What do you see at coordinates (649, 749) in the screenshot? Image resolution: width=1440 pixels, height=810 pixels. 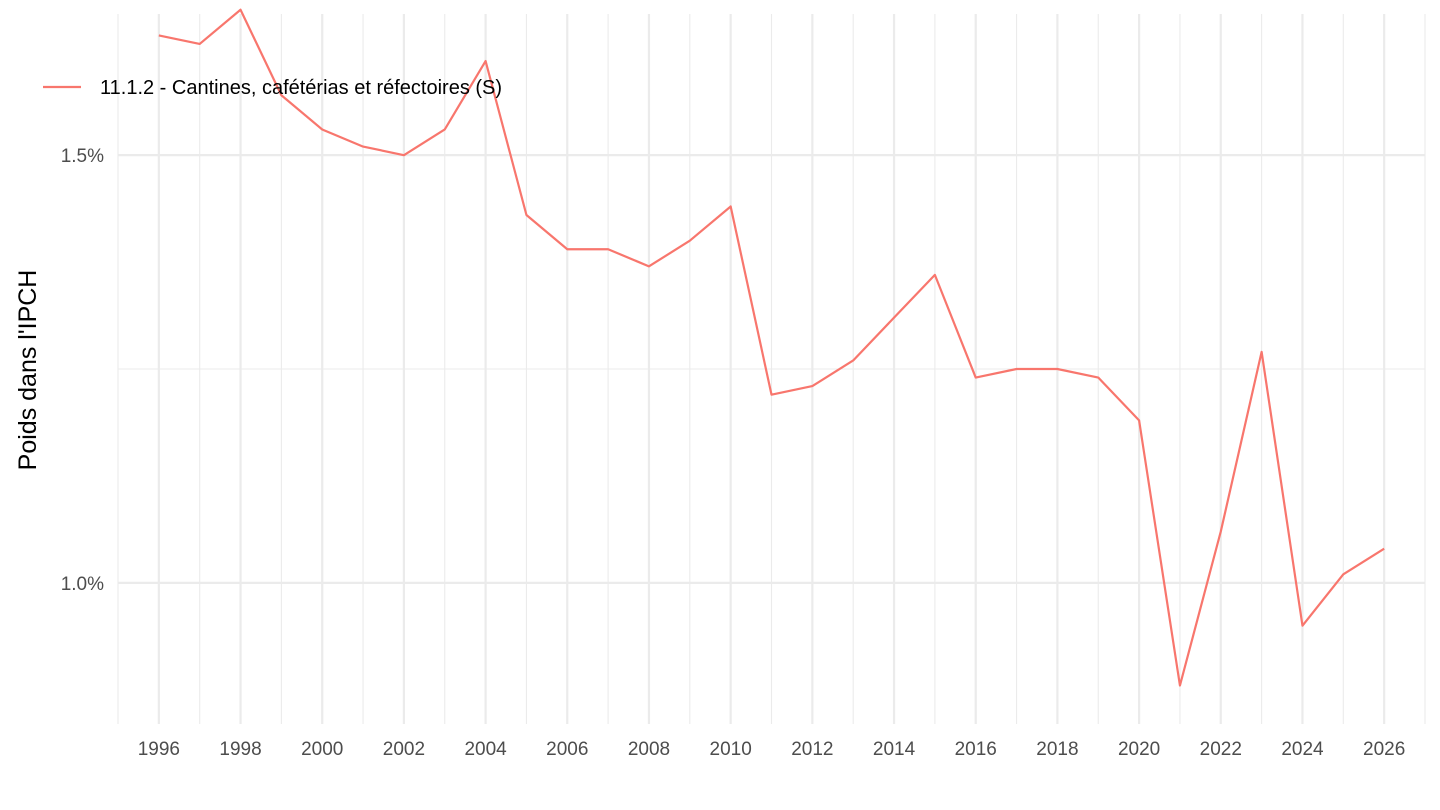 I see `x-tick-label: 2008` at bounding box center [649, 749].